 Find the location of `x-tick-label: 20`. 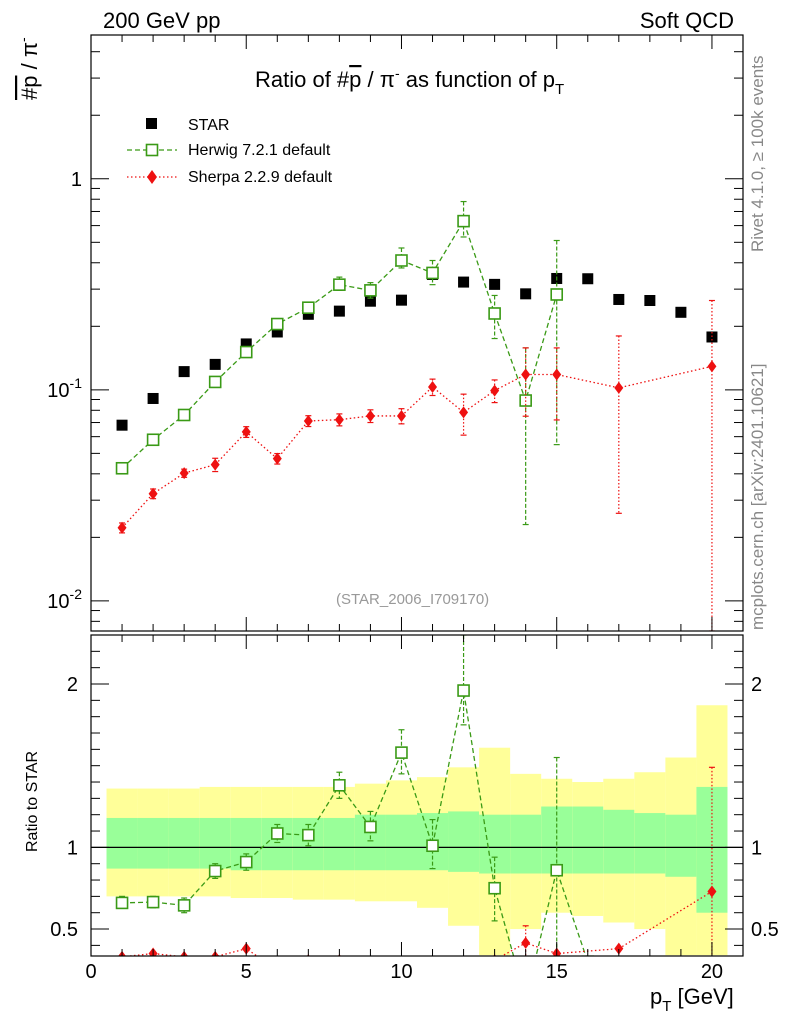

x-tick-label: 20 is located at coordinates (712, 972).